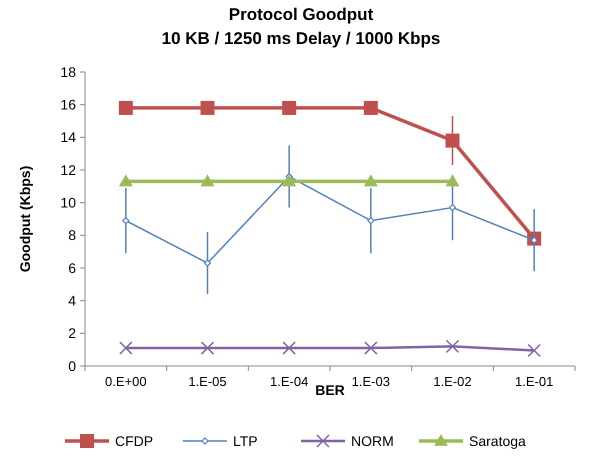  I want to click on y-tick-label: 6, so click(72, 268).